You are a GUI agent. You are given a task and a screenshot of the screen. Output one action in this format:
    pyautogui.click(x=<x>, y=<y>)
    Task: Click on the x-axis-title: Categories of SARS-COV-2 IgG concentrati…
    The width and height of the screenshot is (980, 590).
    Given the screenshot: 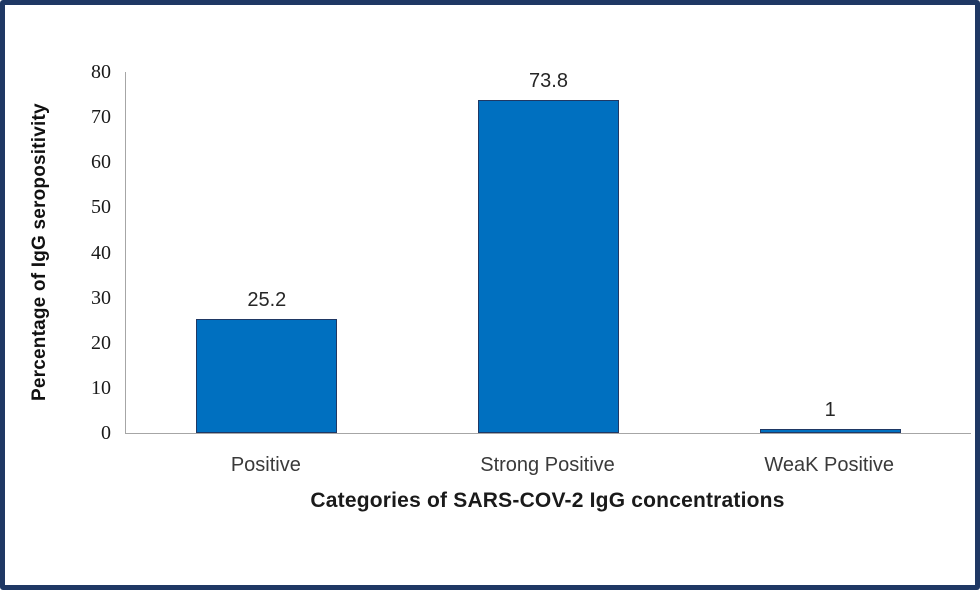 What is the action you would take?
    pyautogui.click(x=547, y=500)
    